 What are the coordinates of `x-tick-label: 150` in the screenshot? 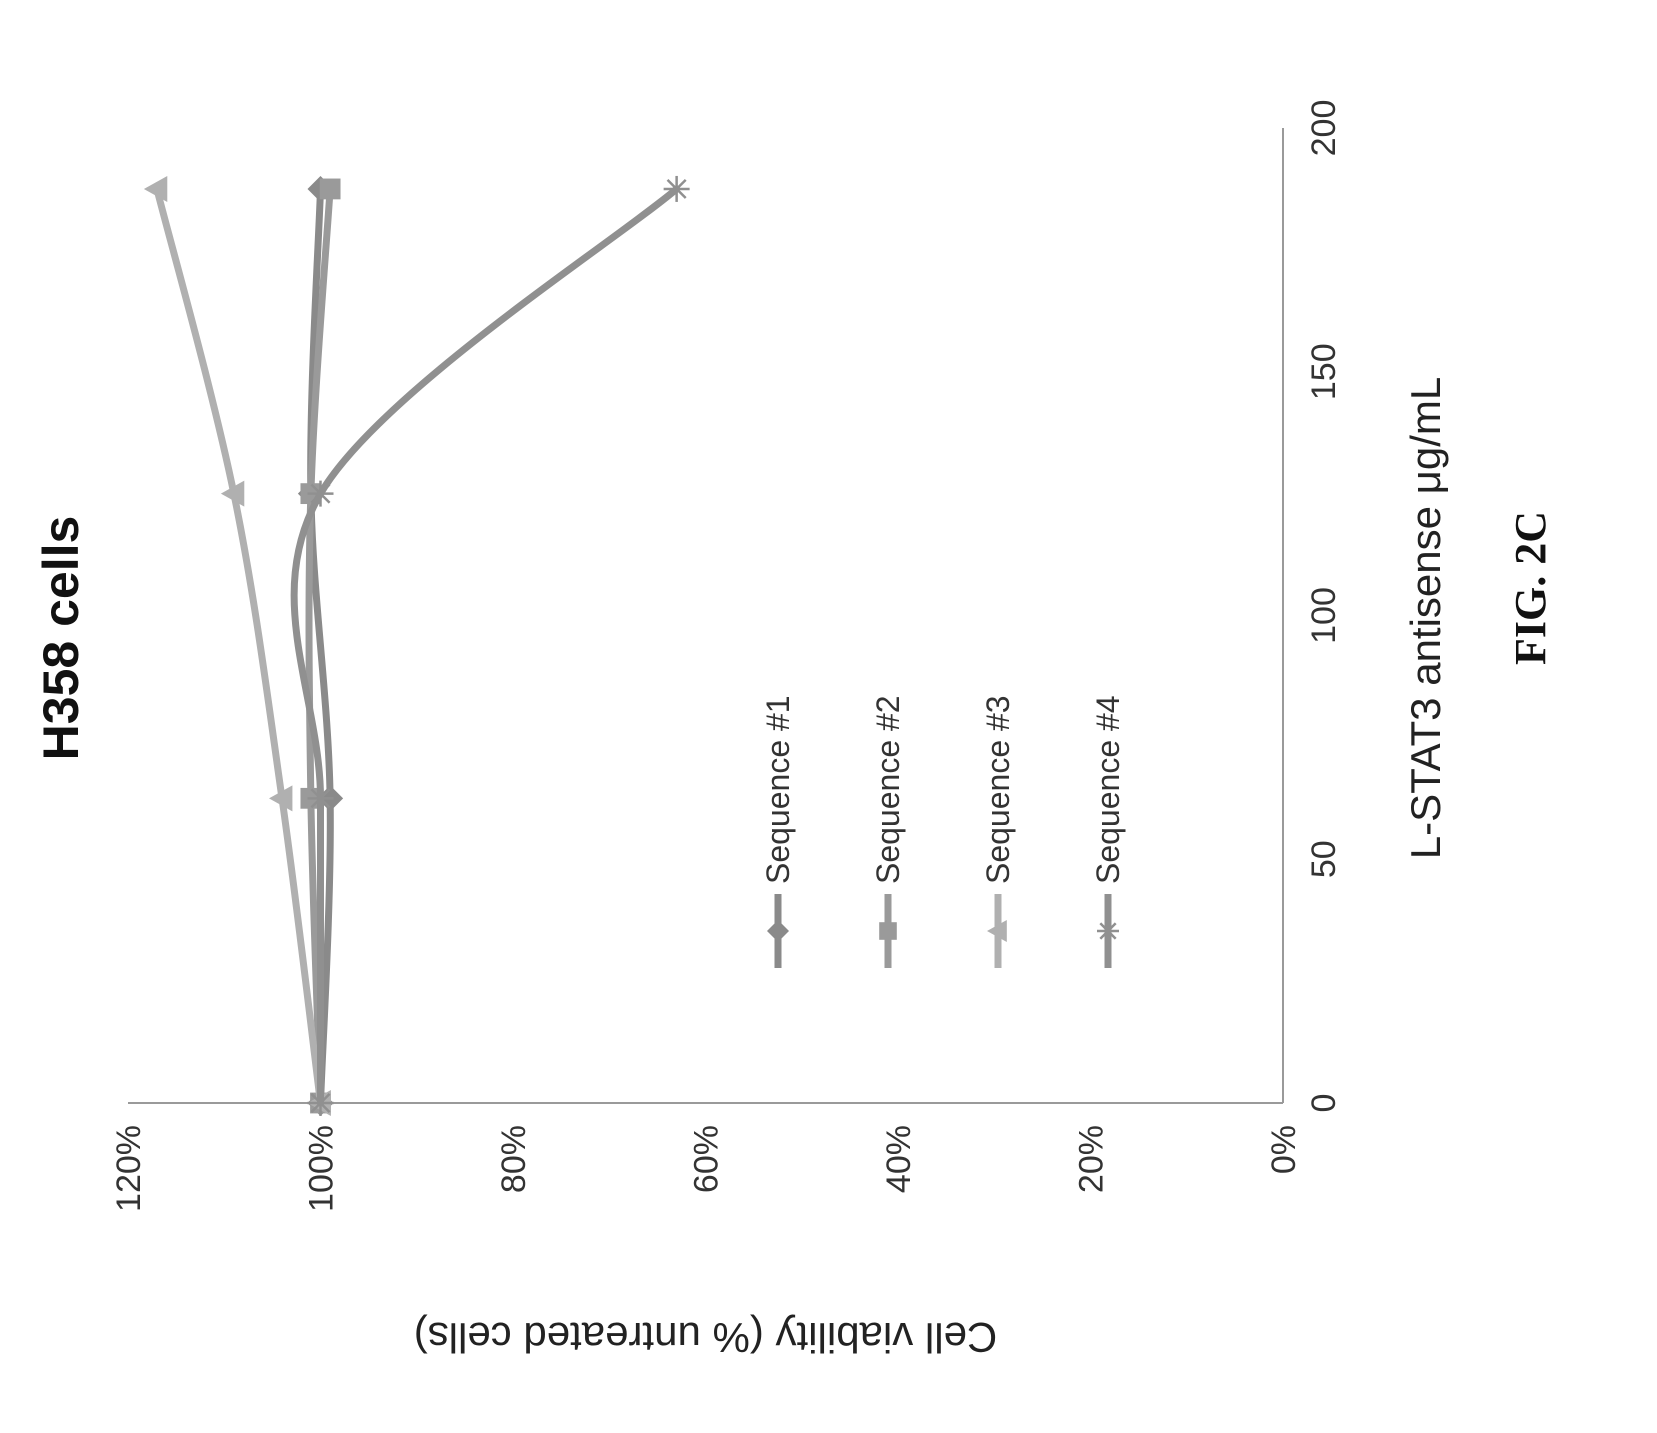 It's located at (1324, 371).